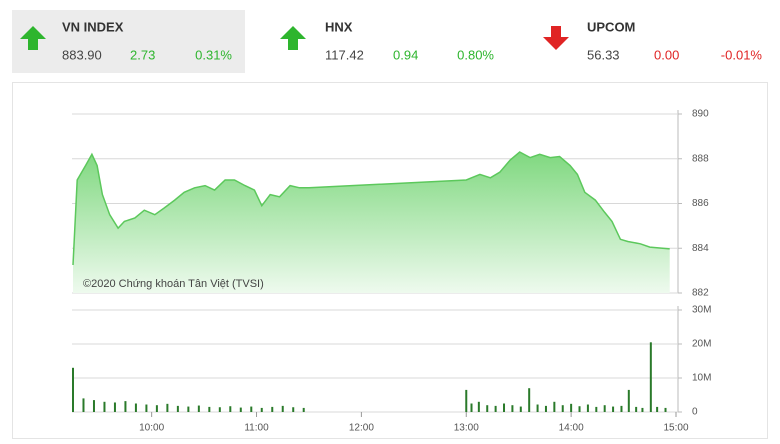 Image resolution: width=780 pixels, height=444 pixels. I want to click on y-tick-label: 30M, so click(701, 310).